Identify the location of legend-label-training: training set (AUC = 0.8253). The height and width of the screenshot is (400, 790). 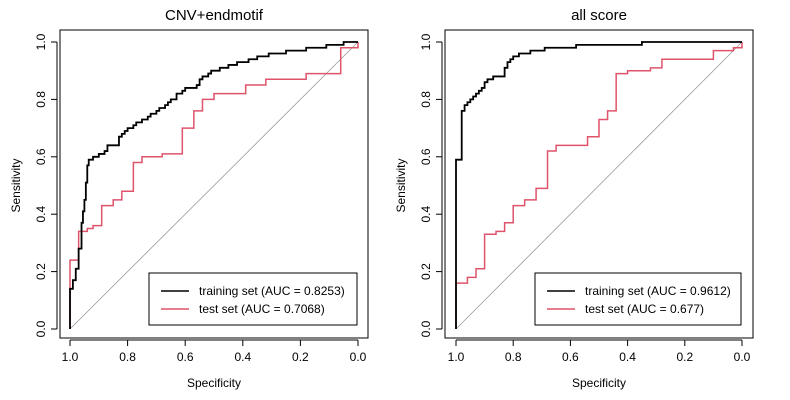
(272, 291).